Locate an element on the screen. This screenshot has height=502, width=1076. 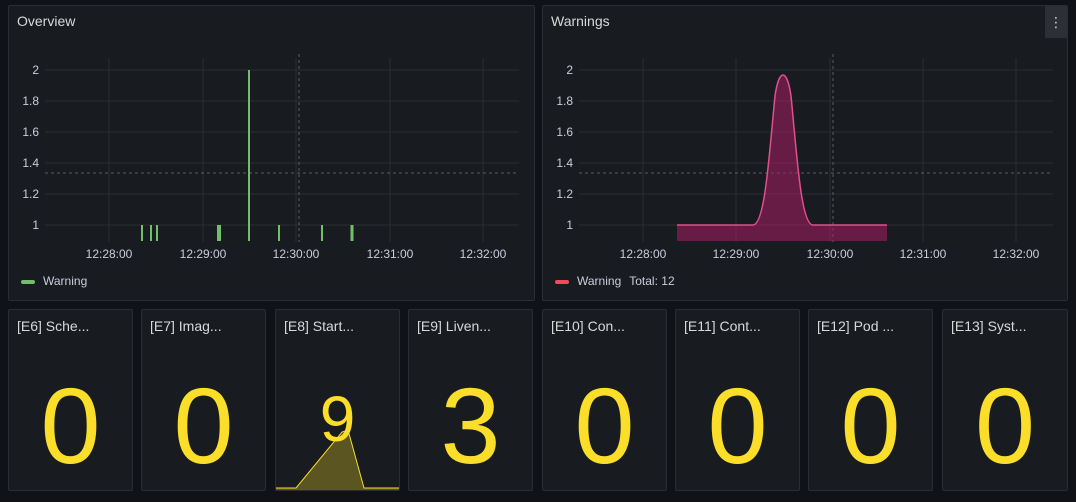
legend-total: Total: 12 is located at coordinates (652, 281).